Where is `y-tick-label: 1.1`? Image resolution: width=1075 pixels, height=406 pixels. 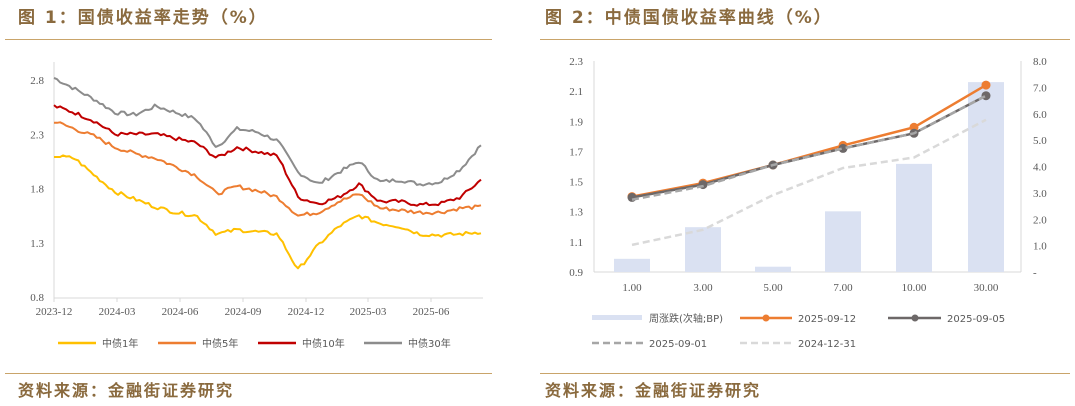 y-tick-label: 1.1 is located at coordinates (576, 243).